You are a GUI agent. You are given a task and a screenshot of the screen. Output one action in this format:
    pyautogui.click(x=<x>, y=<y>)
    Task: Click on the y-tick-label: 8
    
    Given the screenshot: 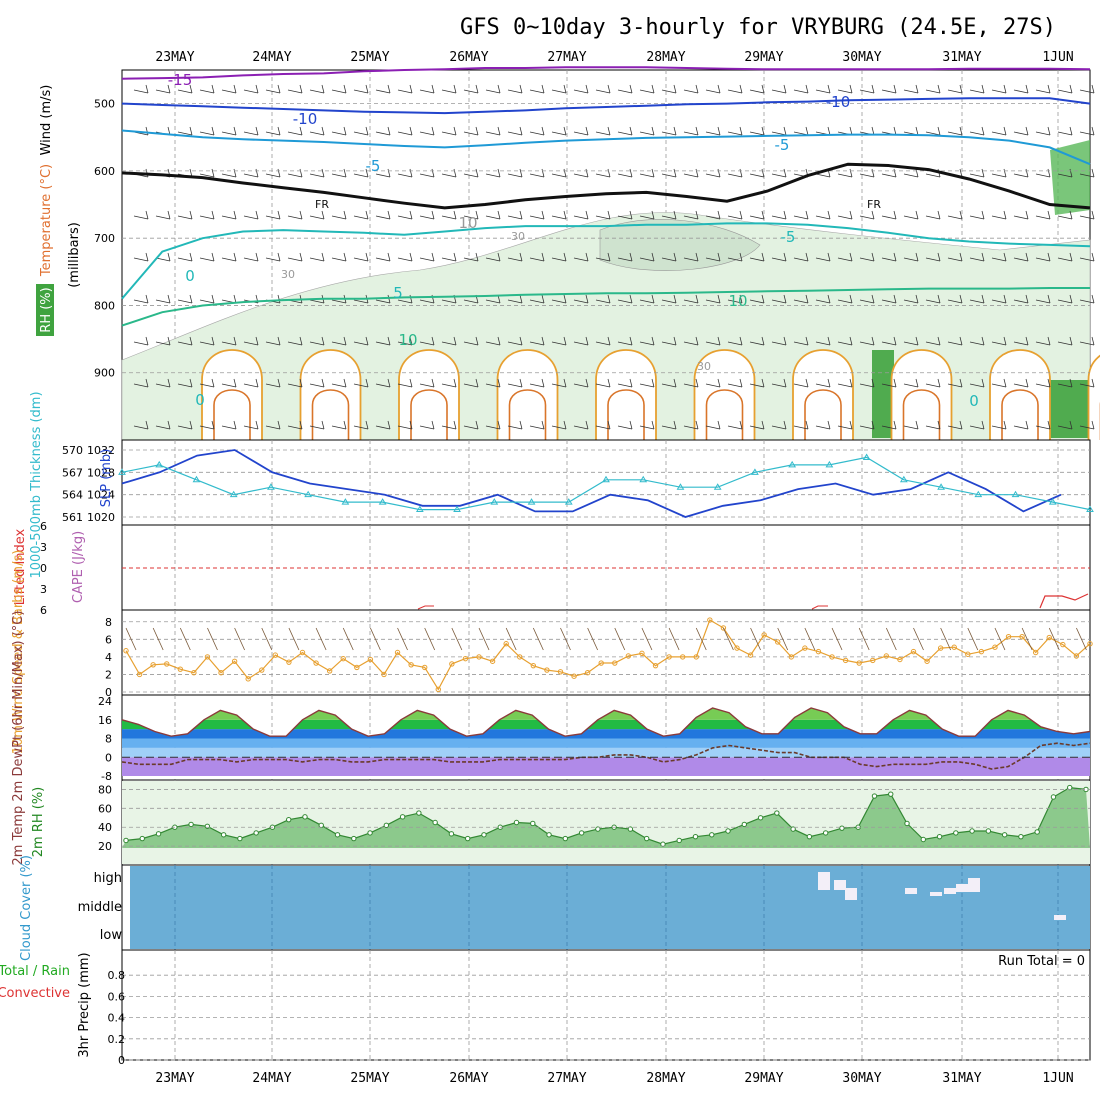 What is the action you would take?
    pyautogui.click(x=108, y=739)
    